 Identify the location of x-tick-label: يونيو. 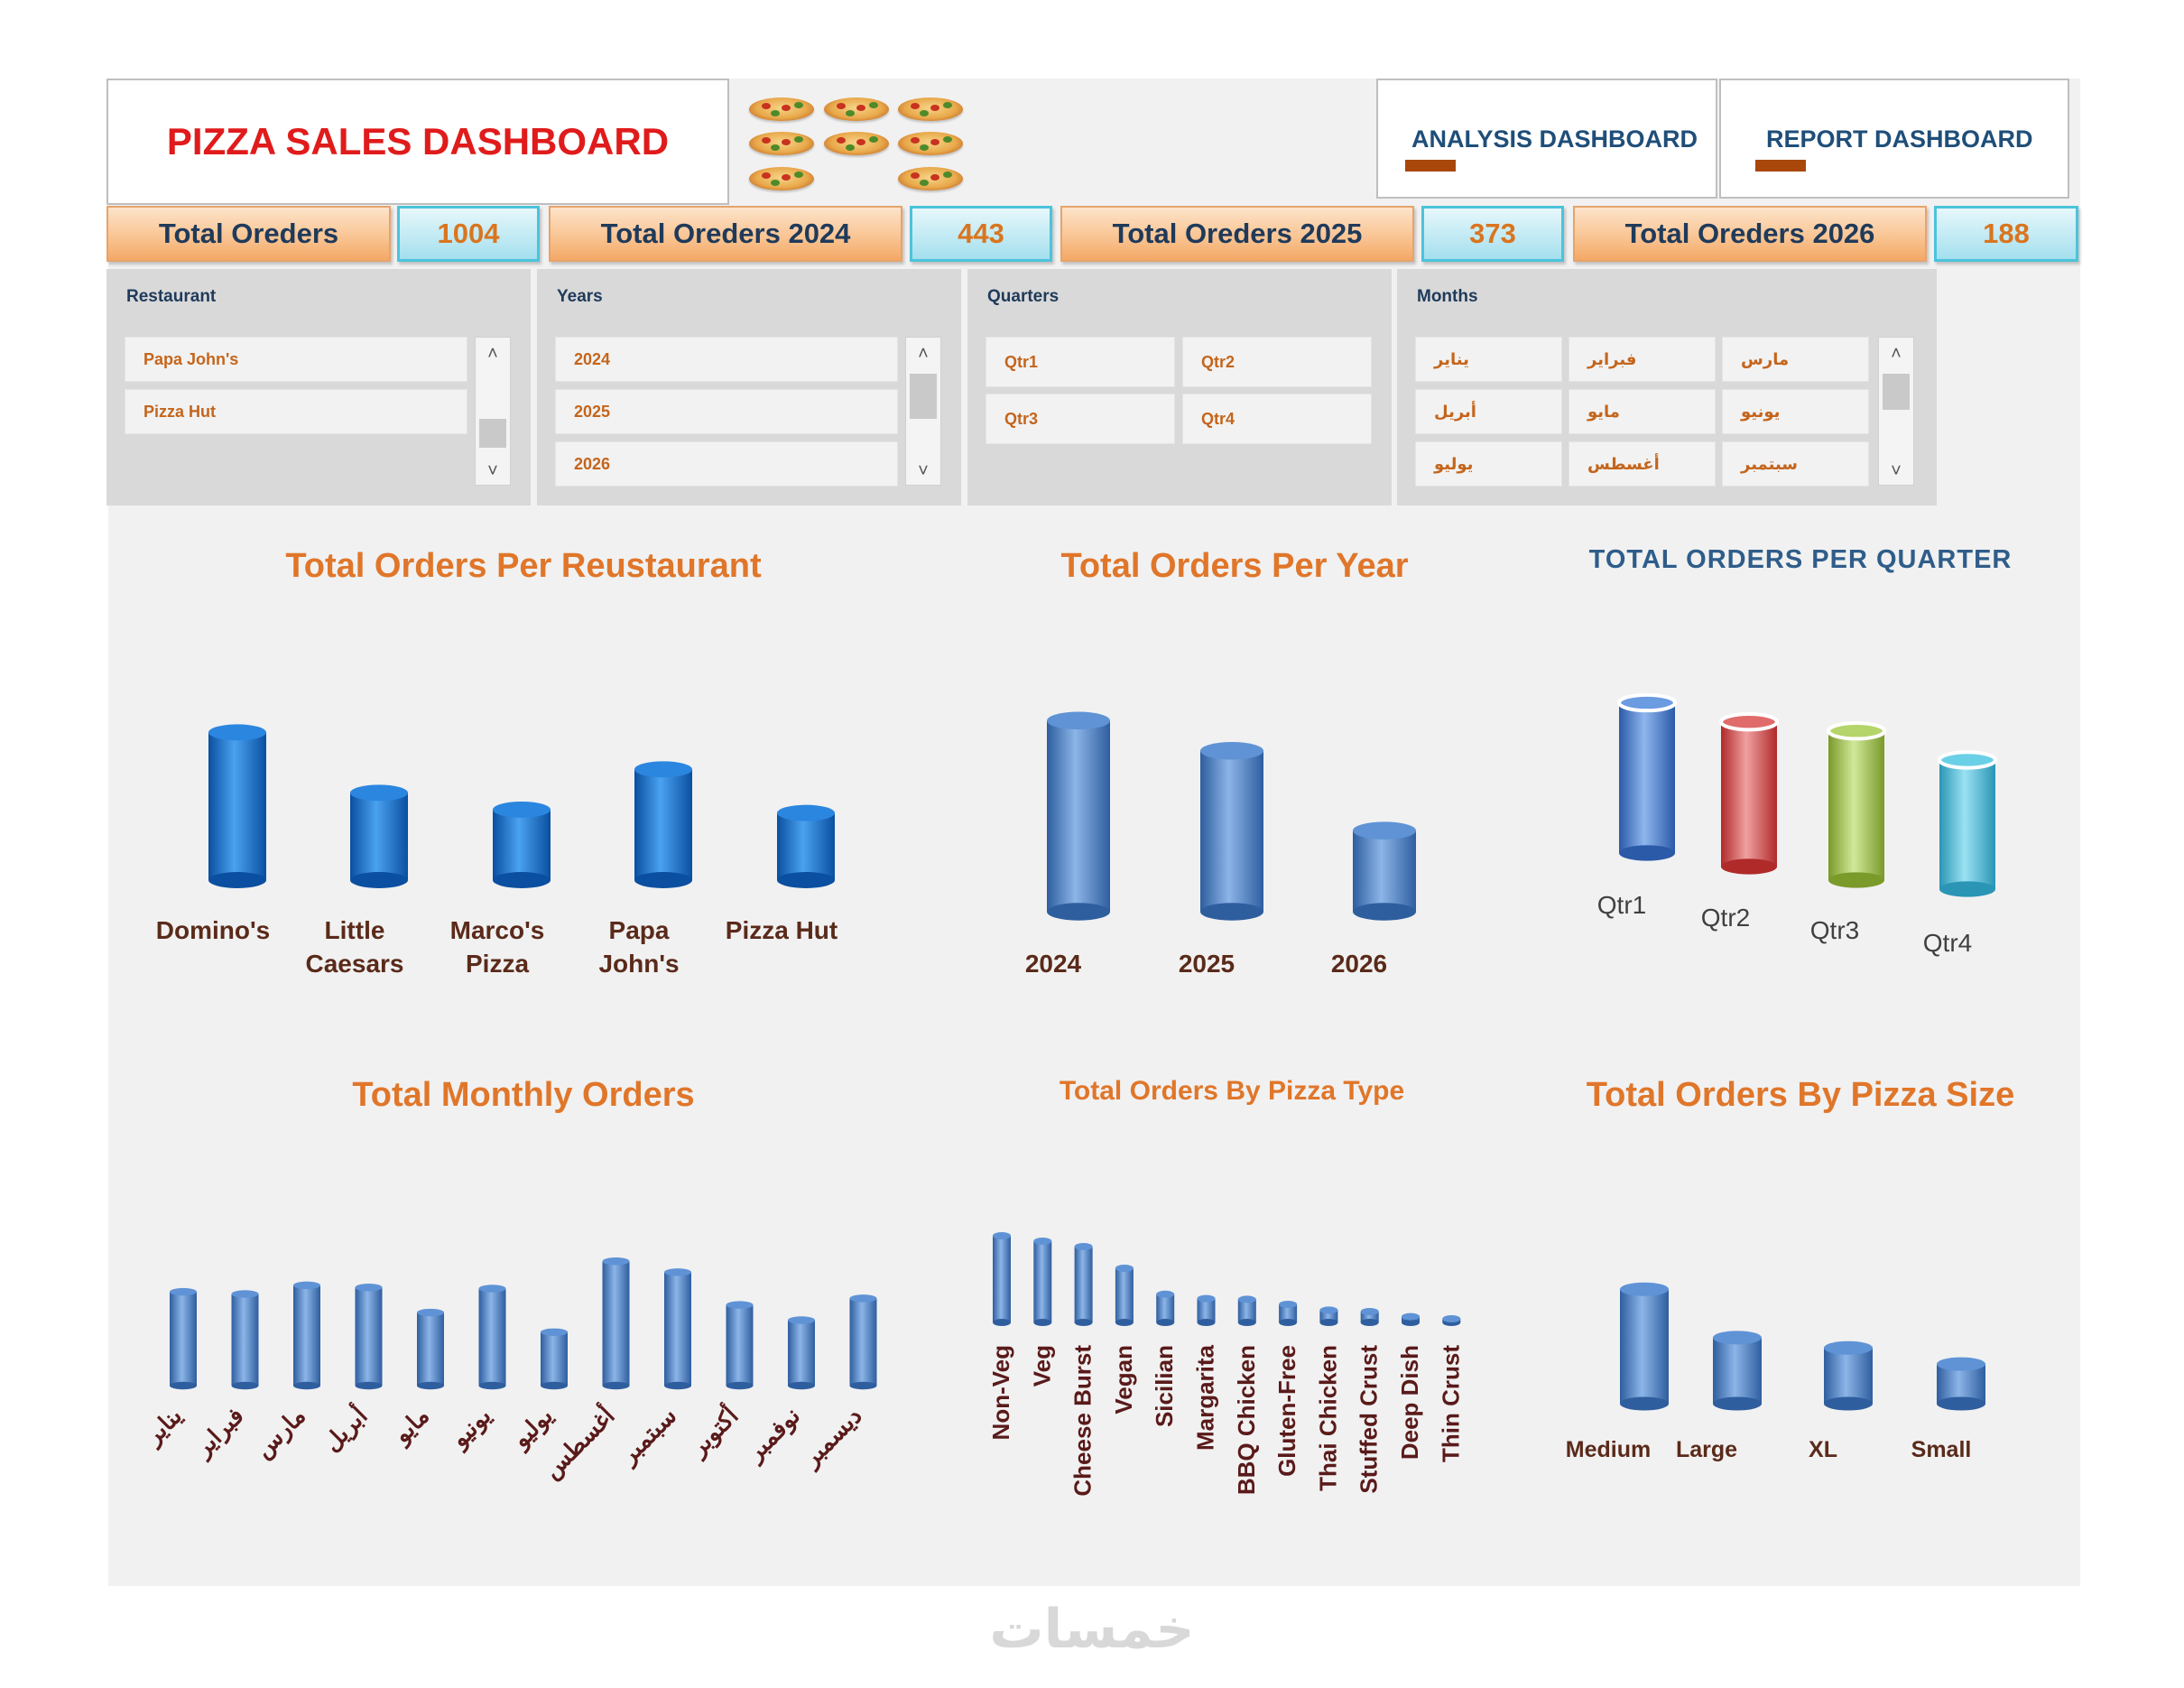
(470, 1428).